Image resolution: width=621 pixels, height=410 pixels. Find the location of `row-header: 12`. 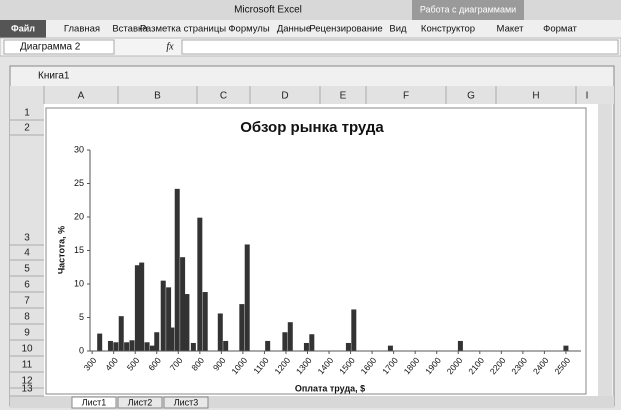

row-header: 12 is located at coordinates (27, 381).